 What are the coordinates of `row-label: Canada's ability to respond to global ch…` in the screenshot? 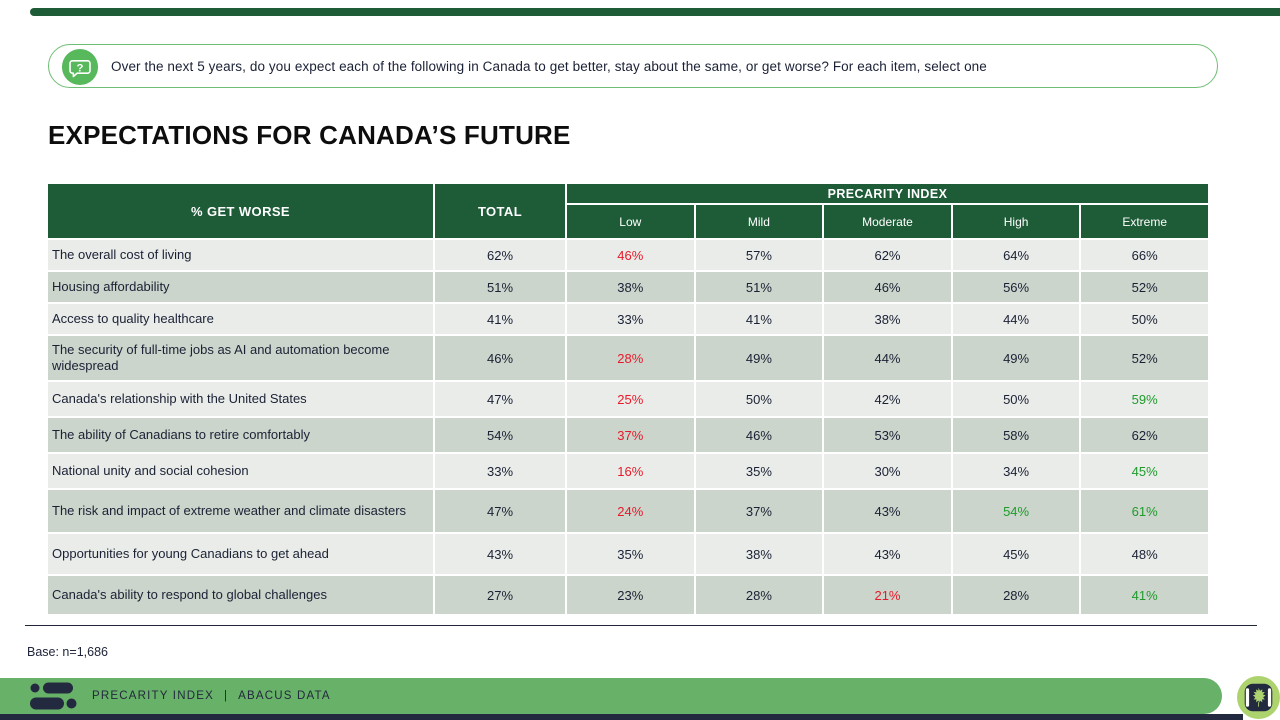 It's located at (240, 595).